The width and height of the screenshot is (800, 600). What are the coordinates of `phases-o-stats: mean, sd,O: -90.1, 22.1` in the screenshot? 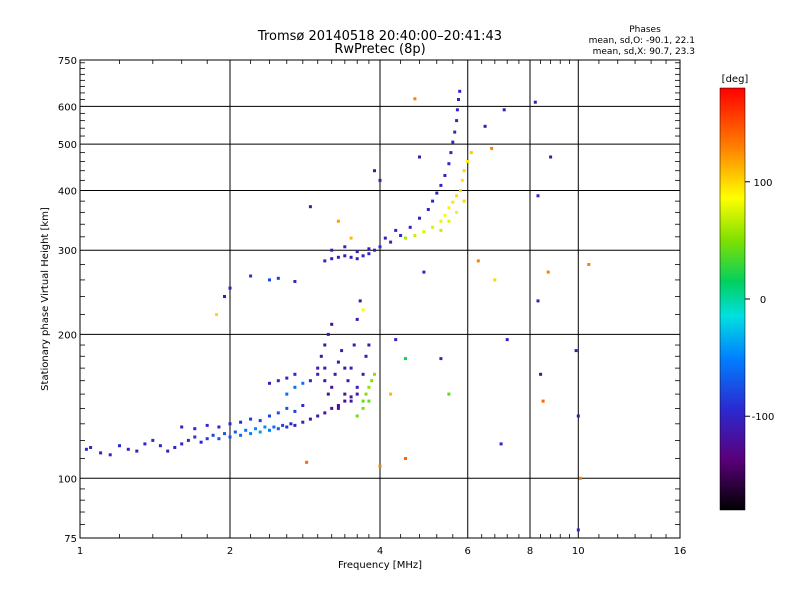 It's located at (642, 41).